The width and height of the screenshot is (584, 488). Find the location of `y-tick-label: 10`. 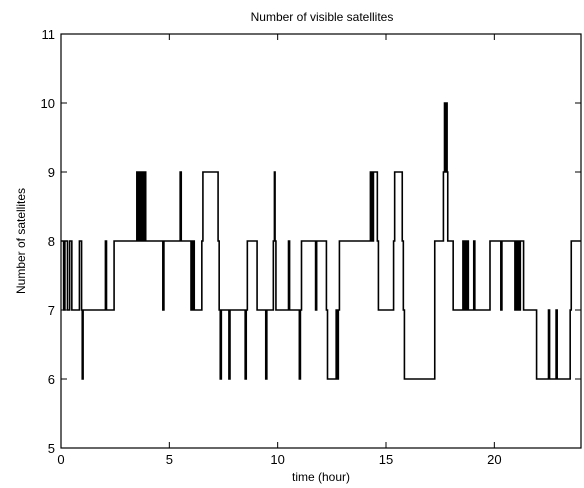

y-tick-label: 10 is located at coordinates (48, 103).